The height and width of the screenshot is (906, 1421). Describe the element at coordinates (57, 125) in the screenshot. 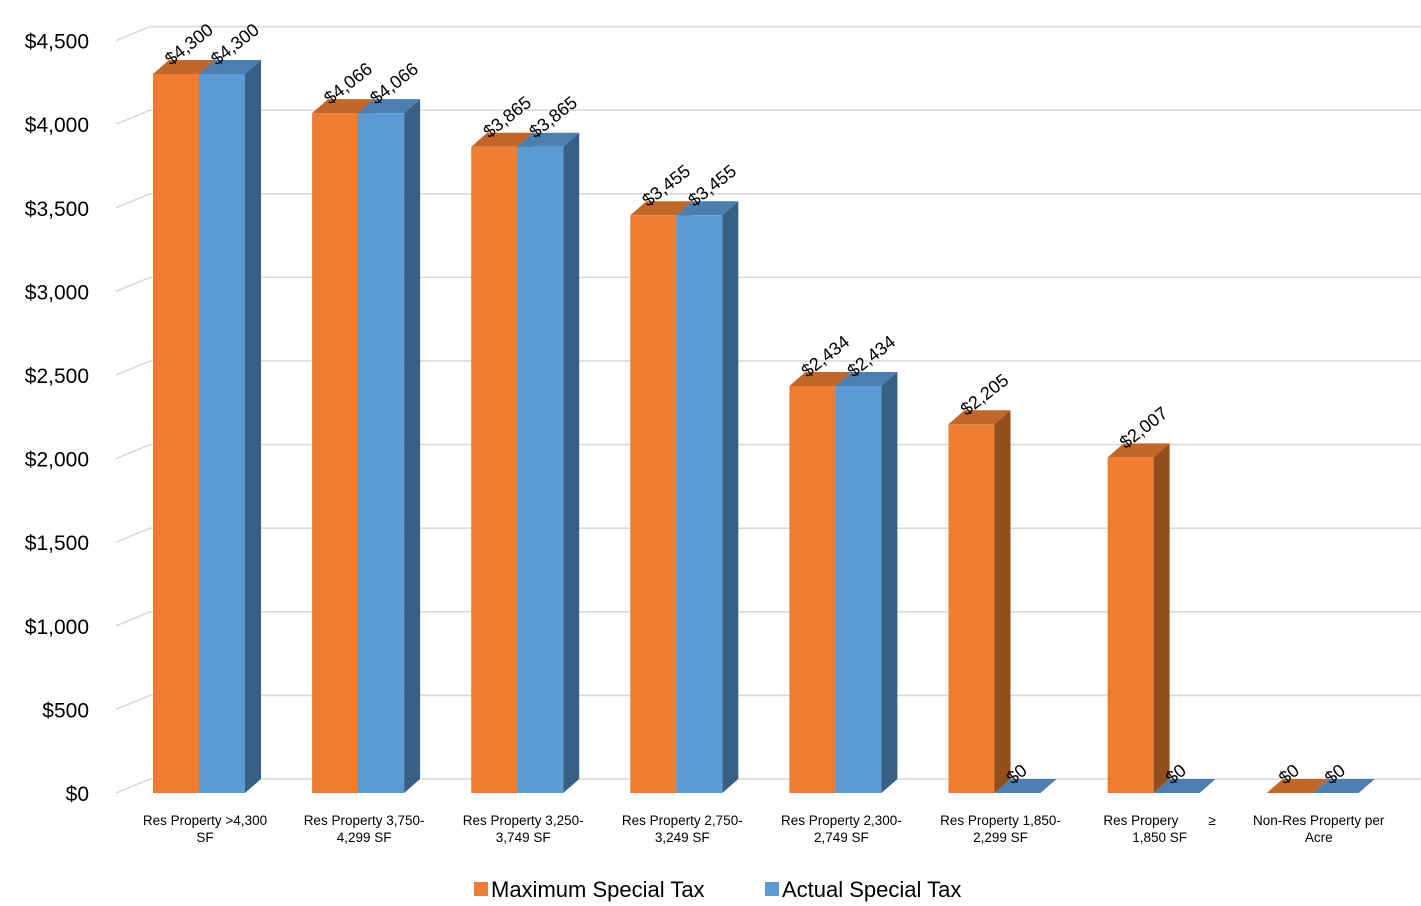

I see `y-tick-label: $4,000` at that location.